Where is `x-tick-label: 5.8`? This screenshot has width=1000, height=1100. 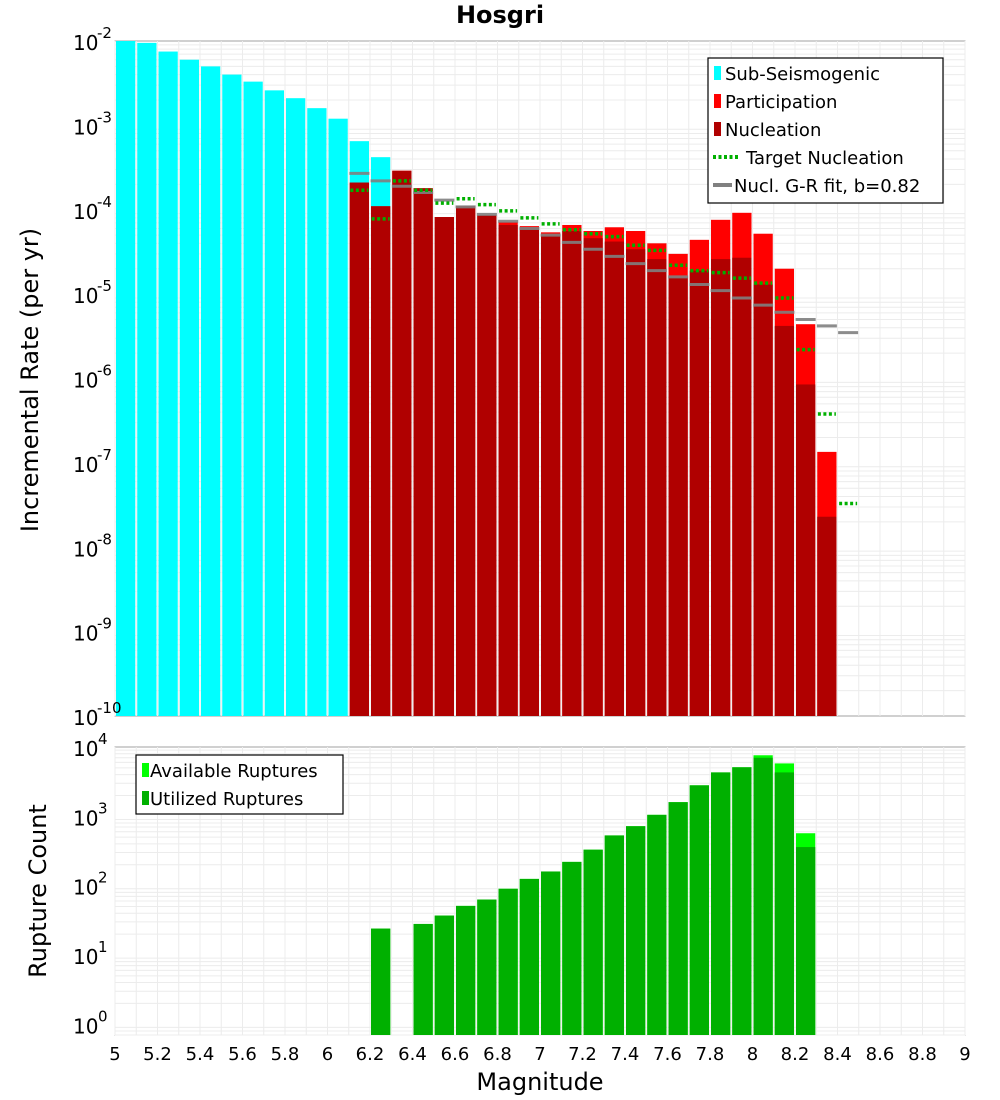
x-tick-label: 5.8 is located at coordinates (285, 1054).